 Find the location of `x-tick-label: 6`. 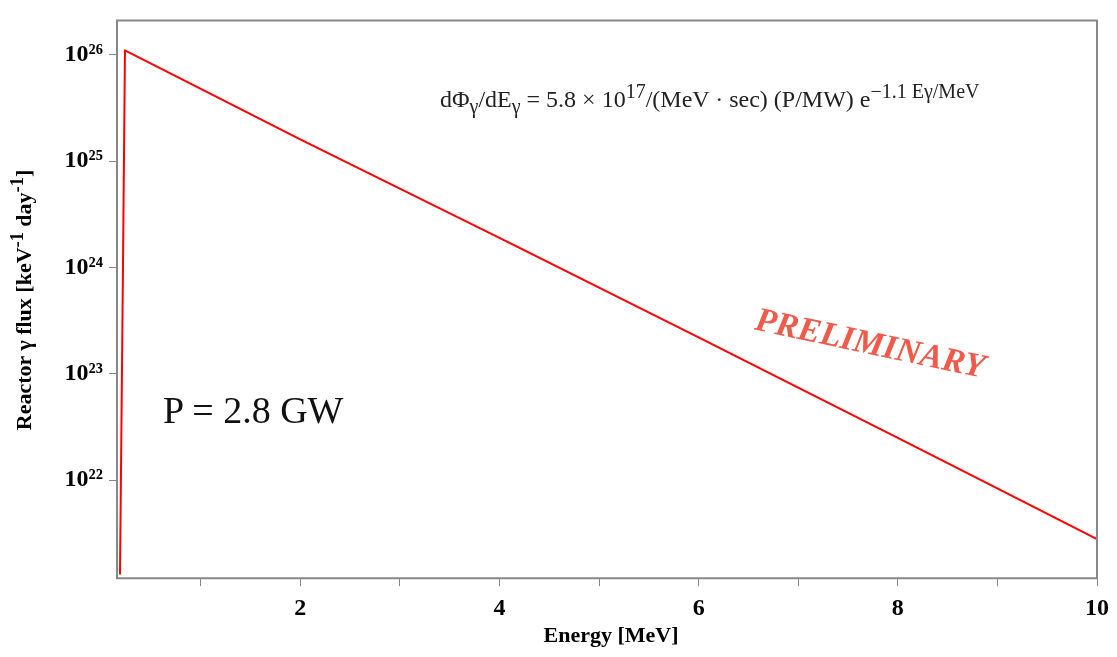

x-tick-label: 6 is located at coordinates (698, 606).